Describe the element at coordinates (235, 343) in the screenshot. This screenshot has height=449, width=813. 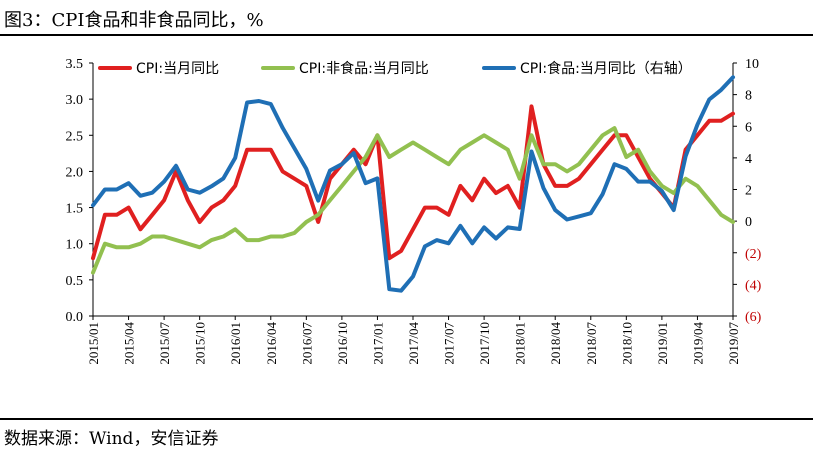
I see `x-axis-tick-label: 2016/01` at that location.